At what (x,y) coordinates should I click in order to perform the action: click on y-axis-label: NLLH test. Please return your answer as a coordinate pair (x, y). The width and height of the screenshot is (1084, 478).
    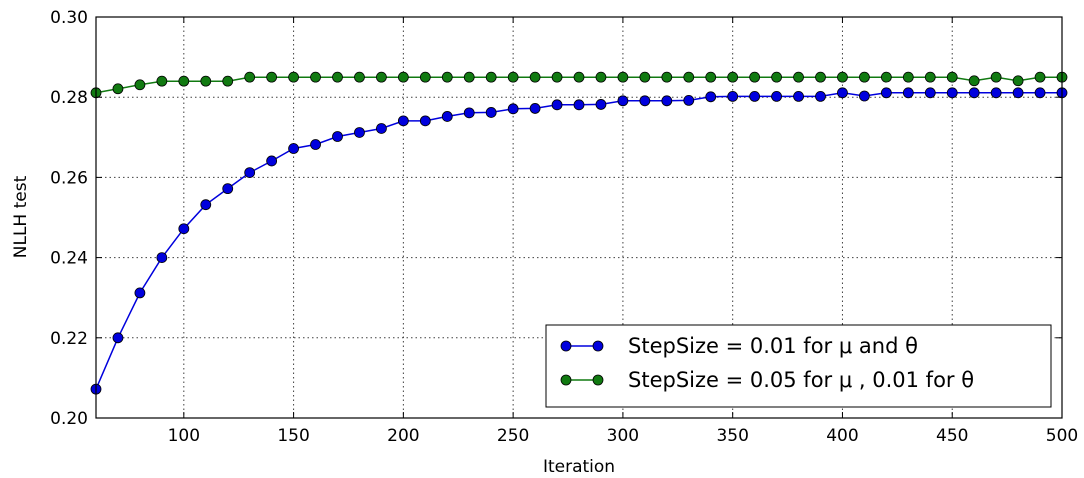
    Looking at the image, I should click on (21, 216).